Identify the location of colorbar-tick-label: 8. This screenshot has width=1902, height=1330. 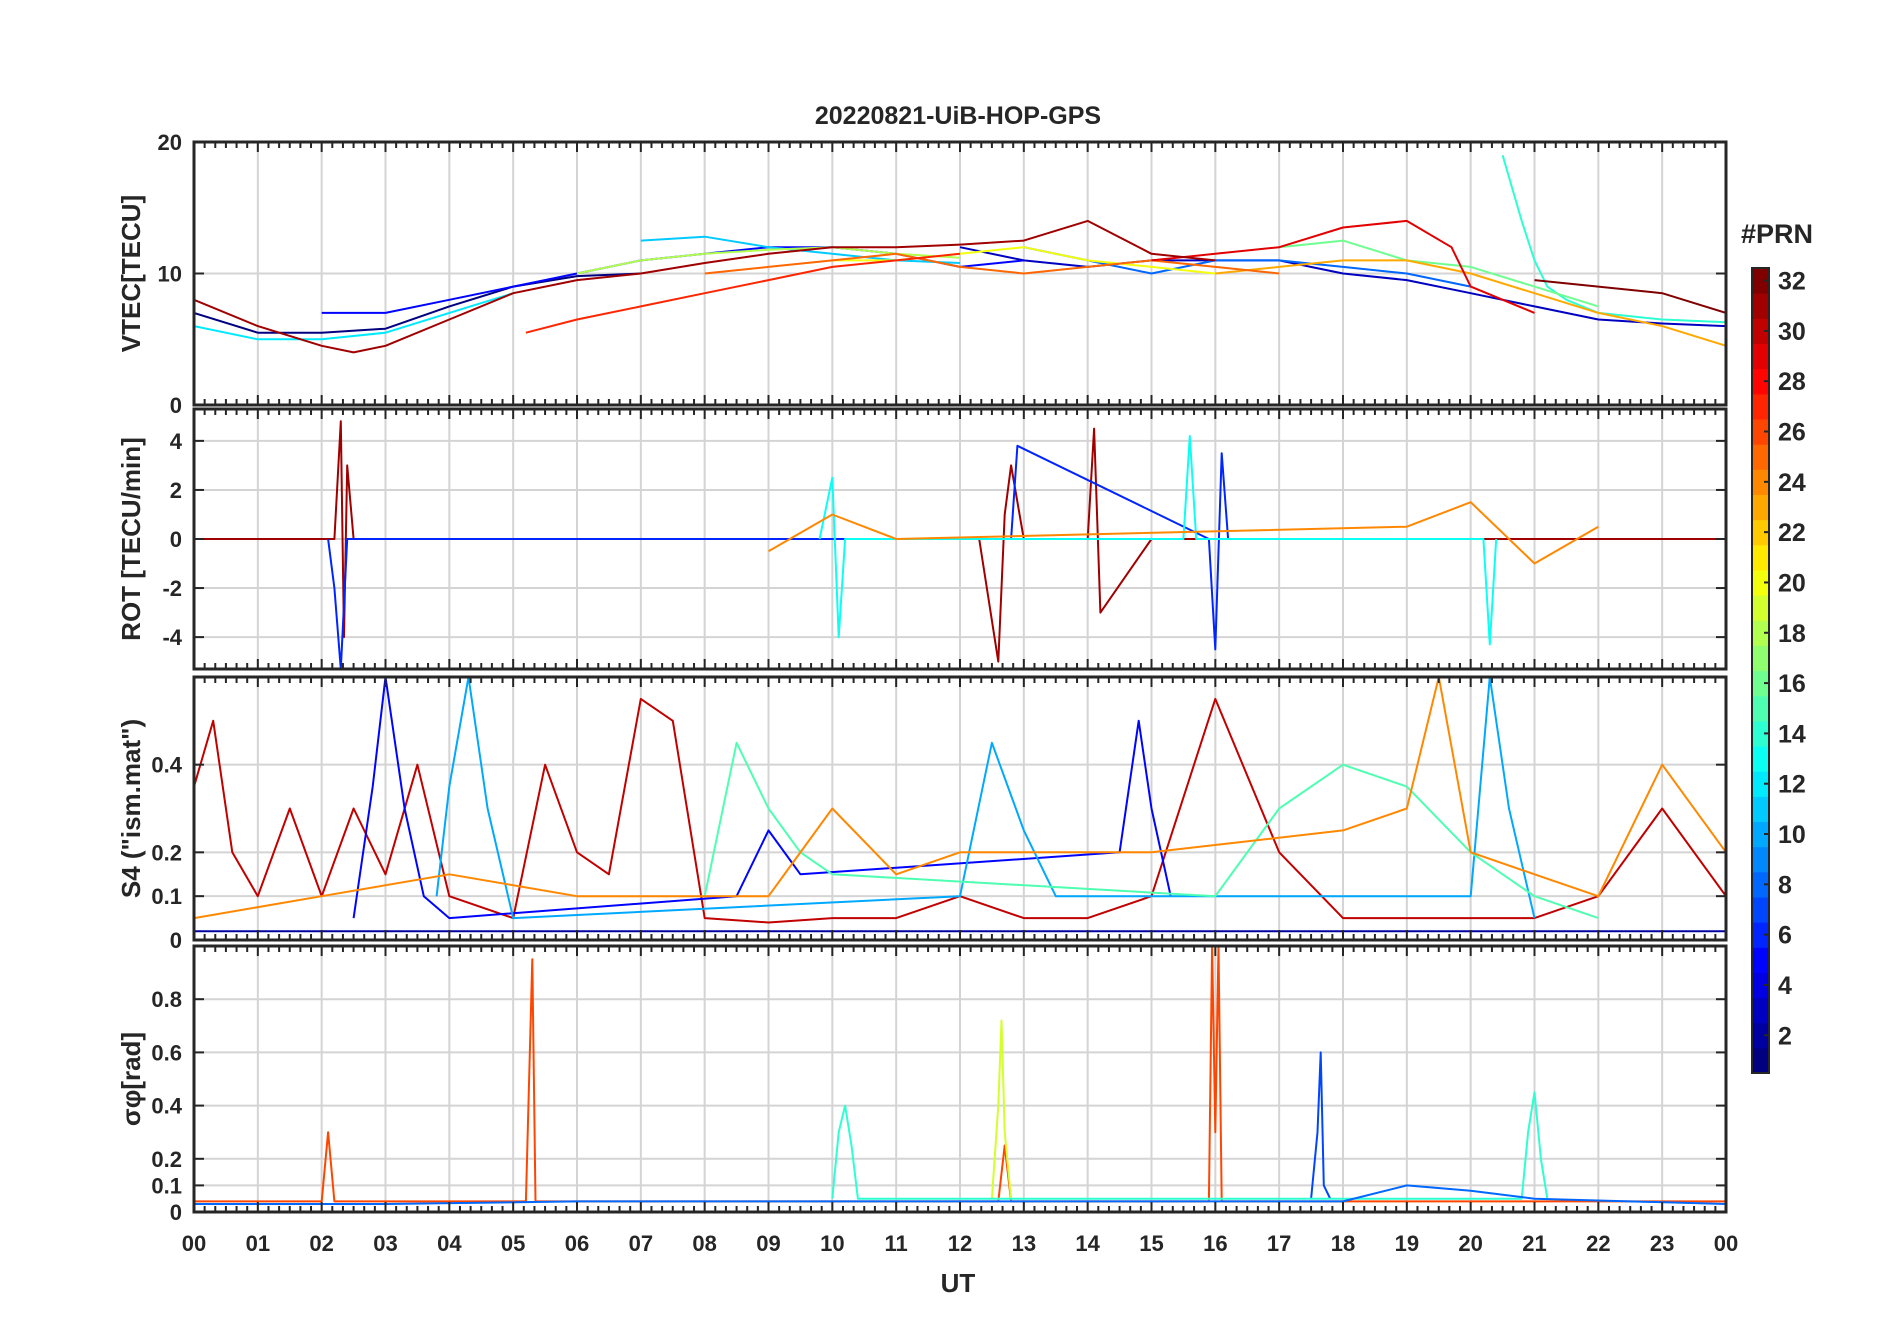
(1785, 885).